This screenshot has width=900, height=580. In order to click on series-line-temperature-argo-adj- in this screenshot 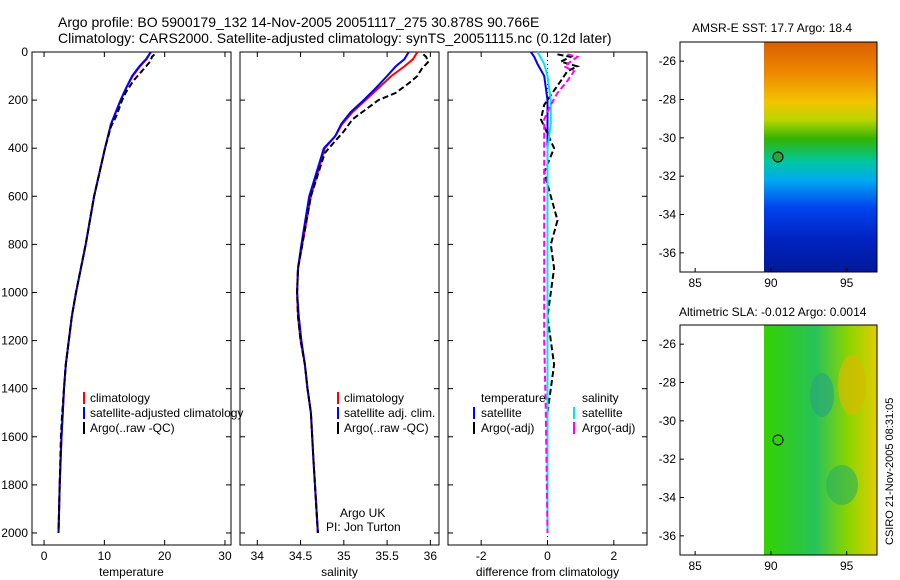, I will do `click(560, 293)`.